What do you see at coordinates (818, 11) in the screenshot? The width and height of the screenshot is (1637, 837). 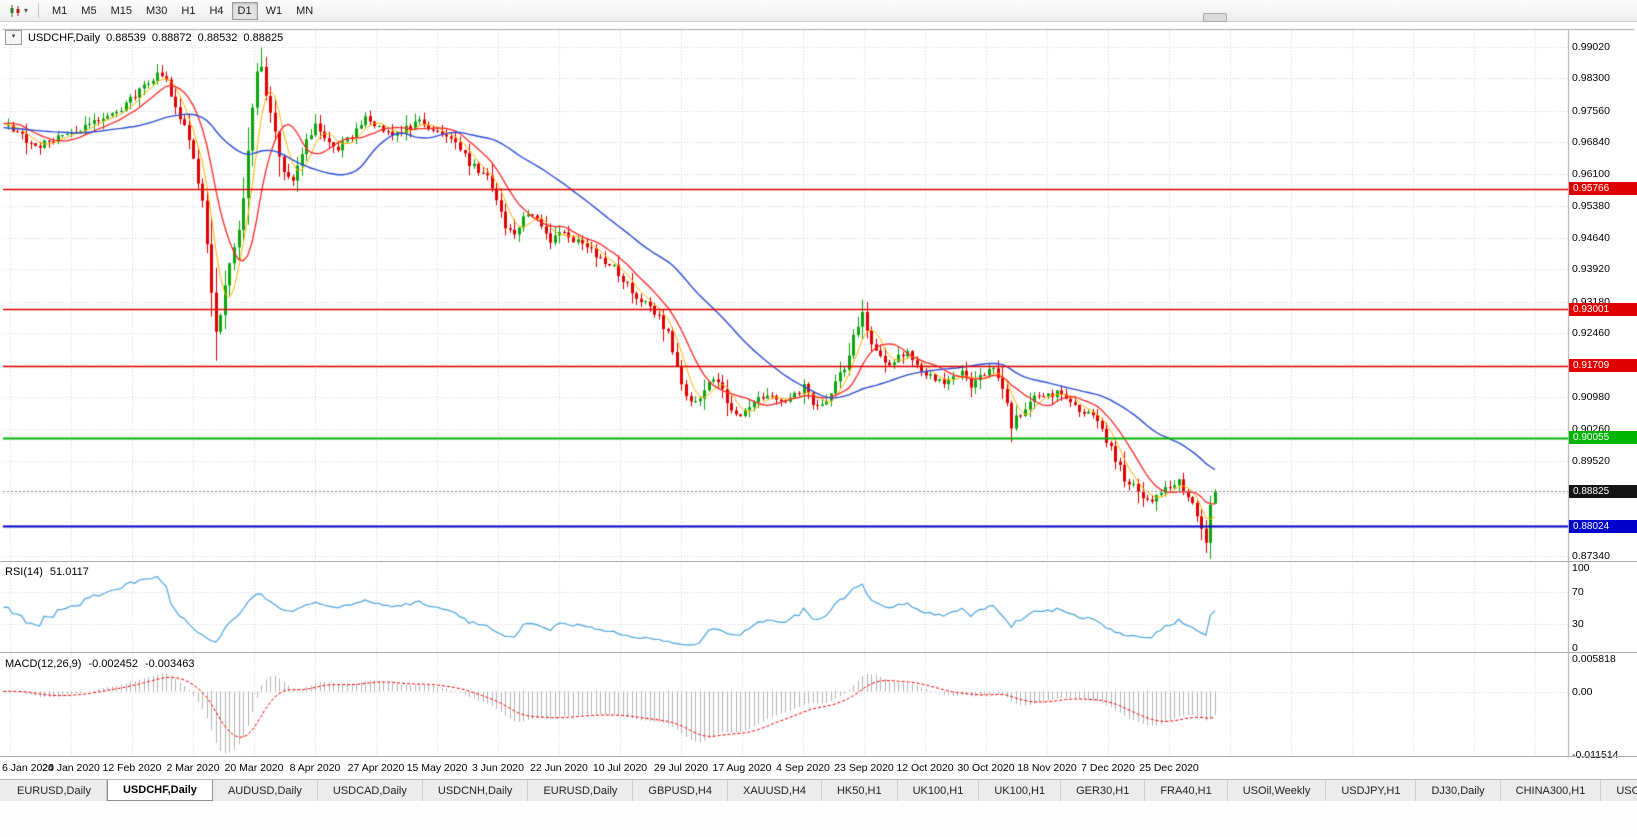 I see `toolbar: ▾ M1 M5 M15 M30 H1 H4 D1 W1 MN` at bounding box center [818, 11].